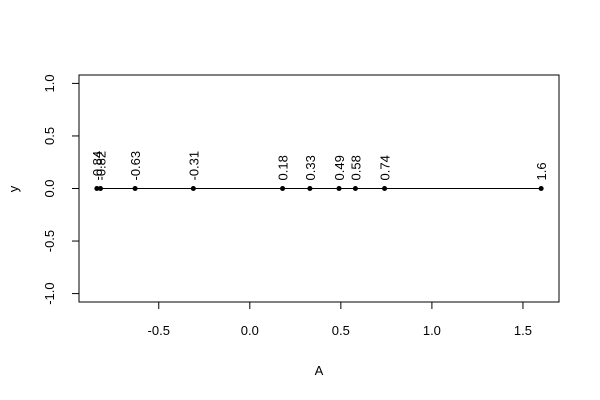 The width and height of the screenshot is (600, 400). Describe the element at coordinates (339, 167) in the screenshot. I see `data-label: 0.49` at that location.